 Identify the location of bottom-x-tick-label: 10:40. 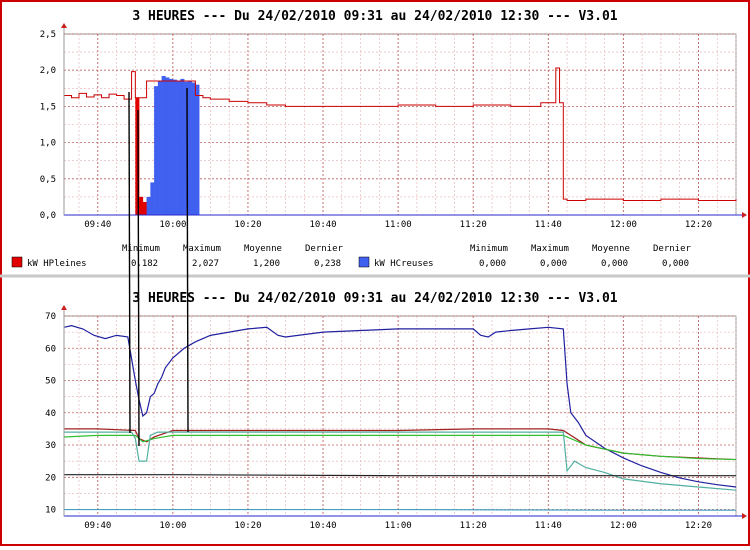
(322, 526).